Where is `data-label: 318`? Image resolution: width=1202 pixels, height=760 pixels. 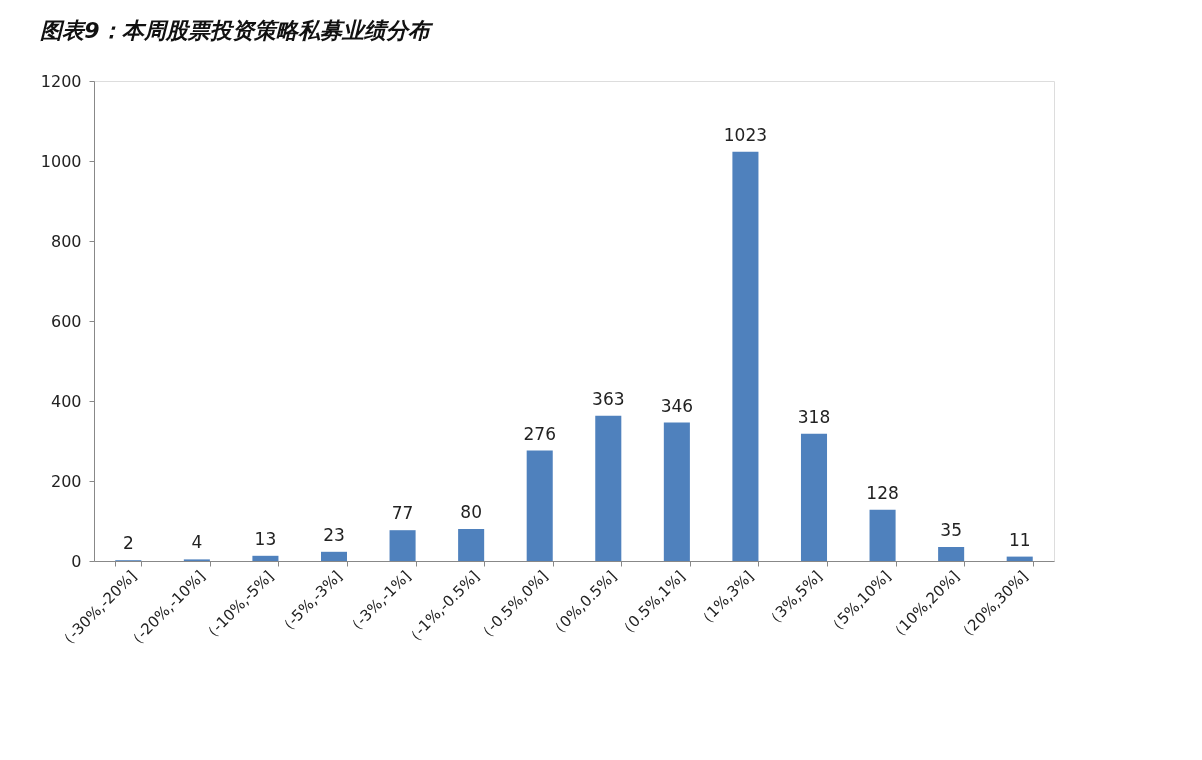 data-label: 318 is located at coordinates (814, 416).